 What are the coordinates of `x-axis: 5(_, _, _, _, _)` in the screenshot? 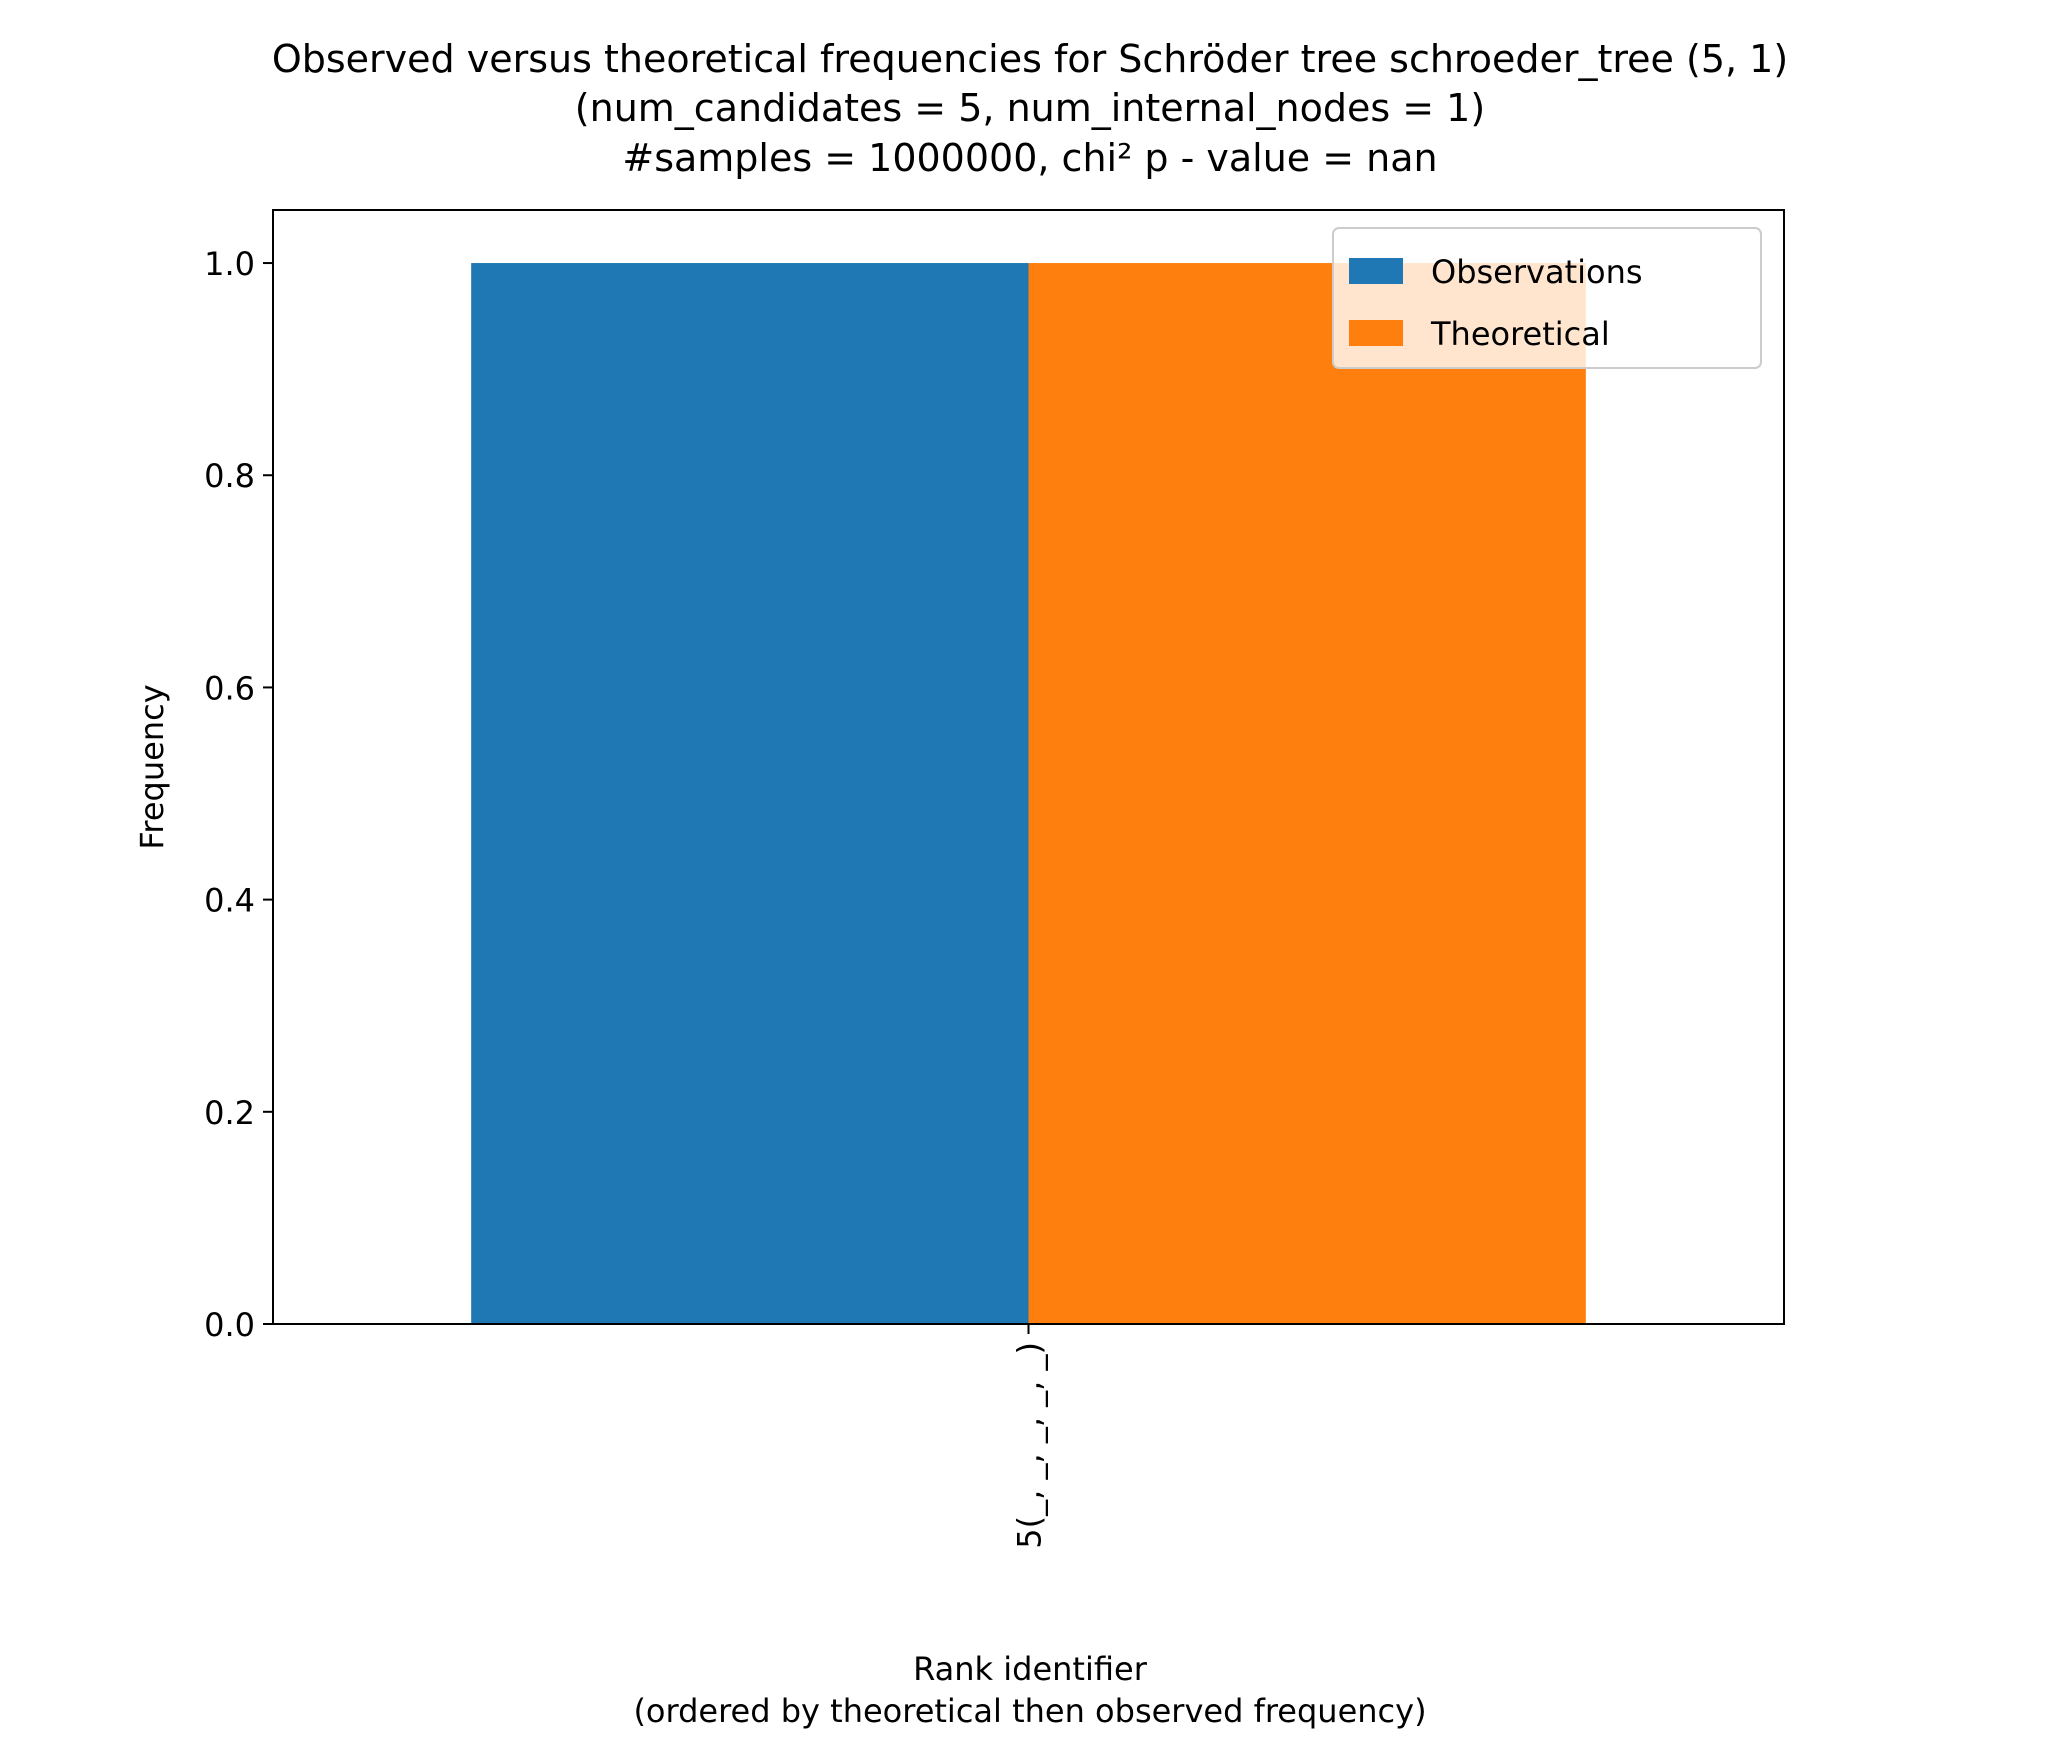 It's located at (1030, 1436).